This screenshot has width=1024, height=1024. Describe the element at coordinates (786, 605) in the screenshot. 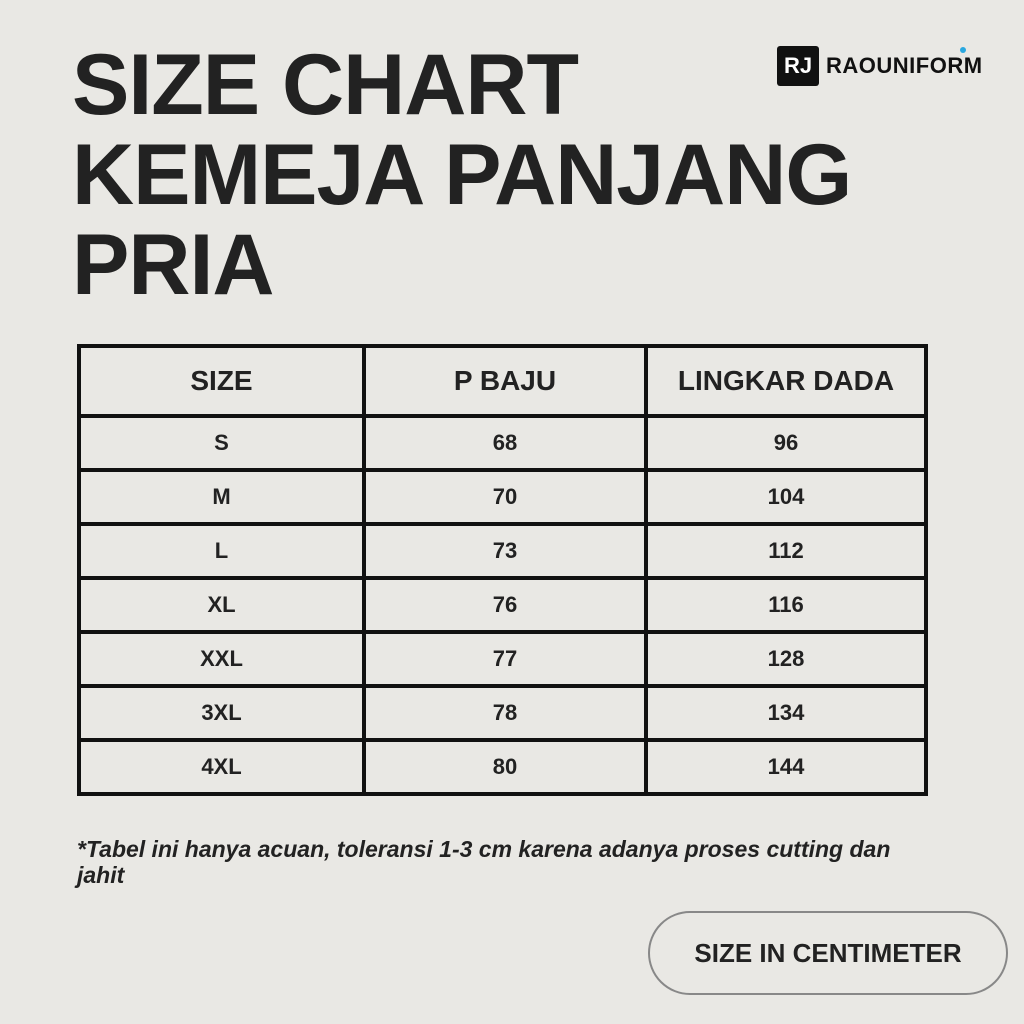

I see `table-cell: 116` at that location.